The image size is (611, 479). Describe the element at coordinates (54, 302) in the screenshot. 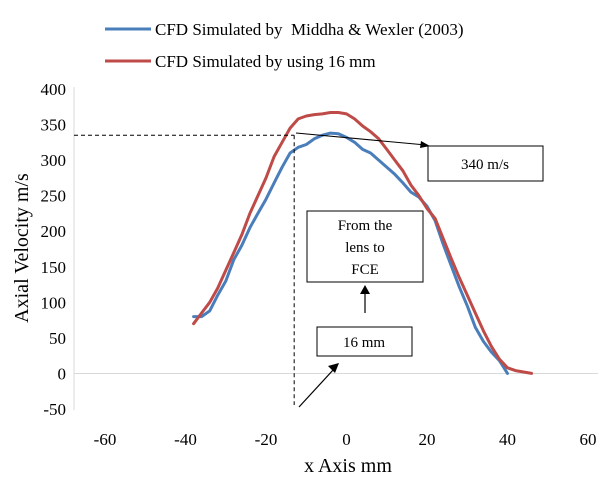

I see `y-tick-label: 100` at that location.